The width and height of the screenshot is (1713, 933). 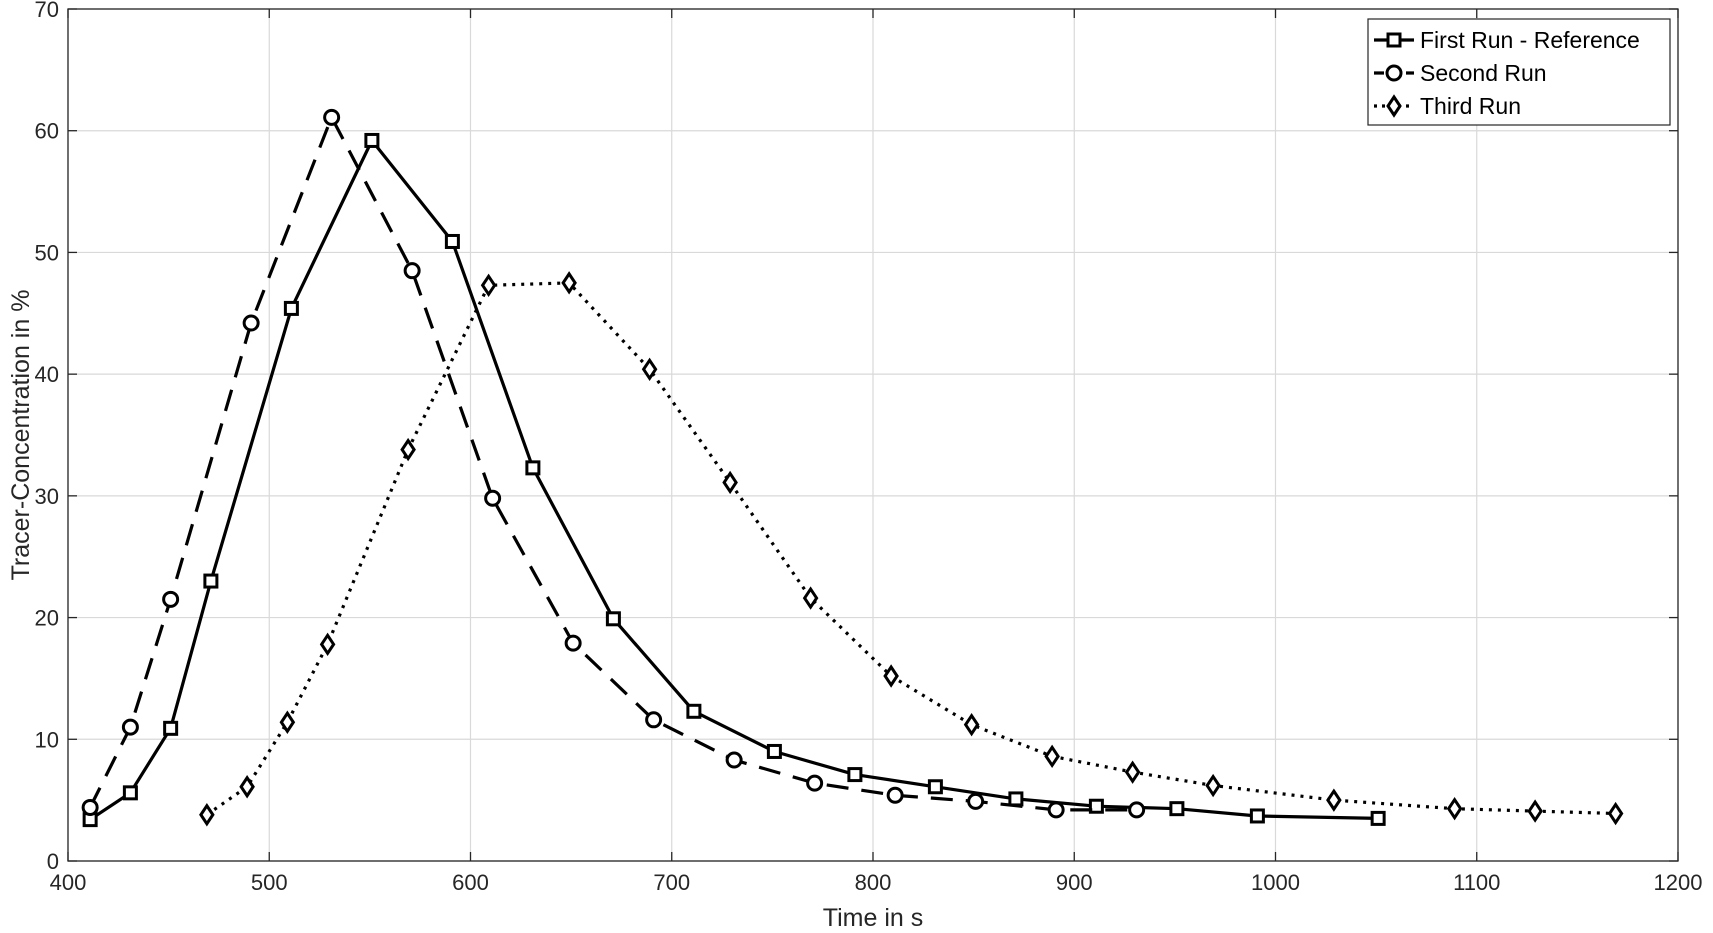 I want to click on x-tick-label: 1100, so click(x=1476, y=882).